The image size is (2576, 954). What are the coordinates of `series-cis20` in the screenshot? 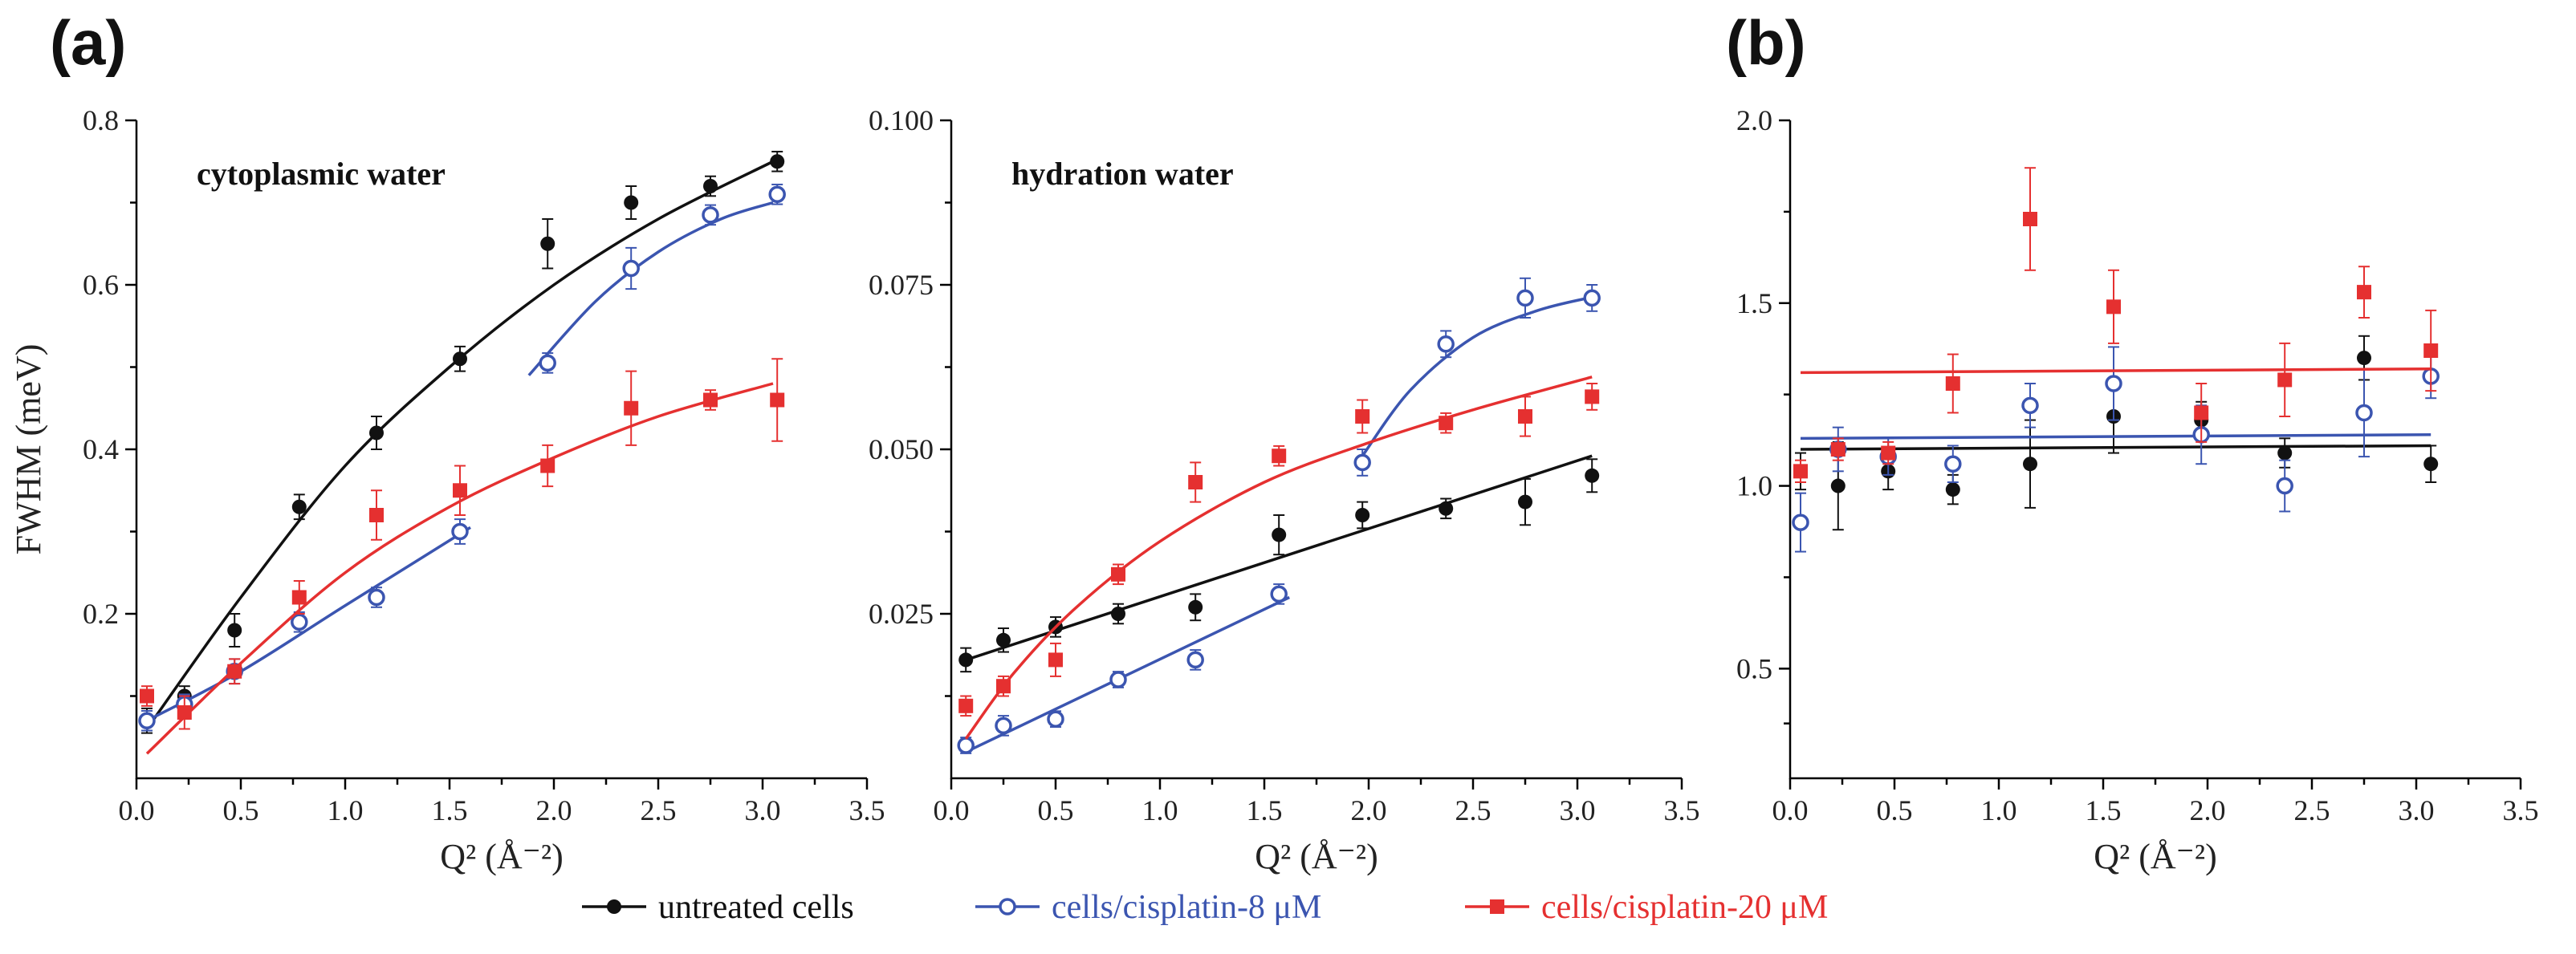 It's located at (2116, 325).